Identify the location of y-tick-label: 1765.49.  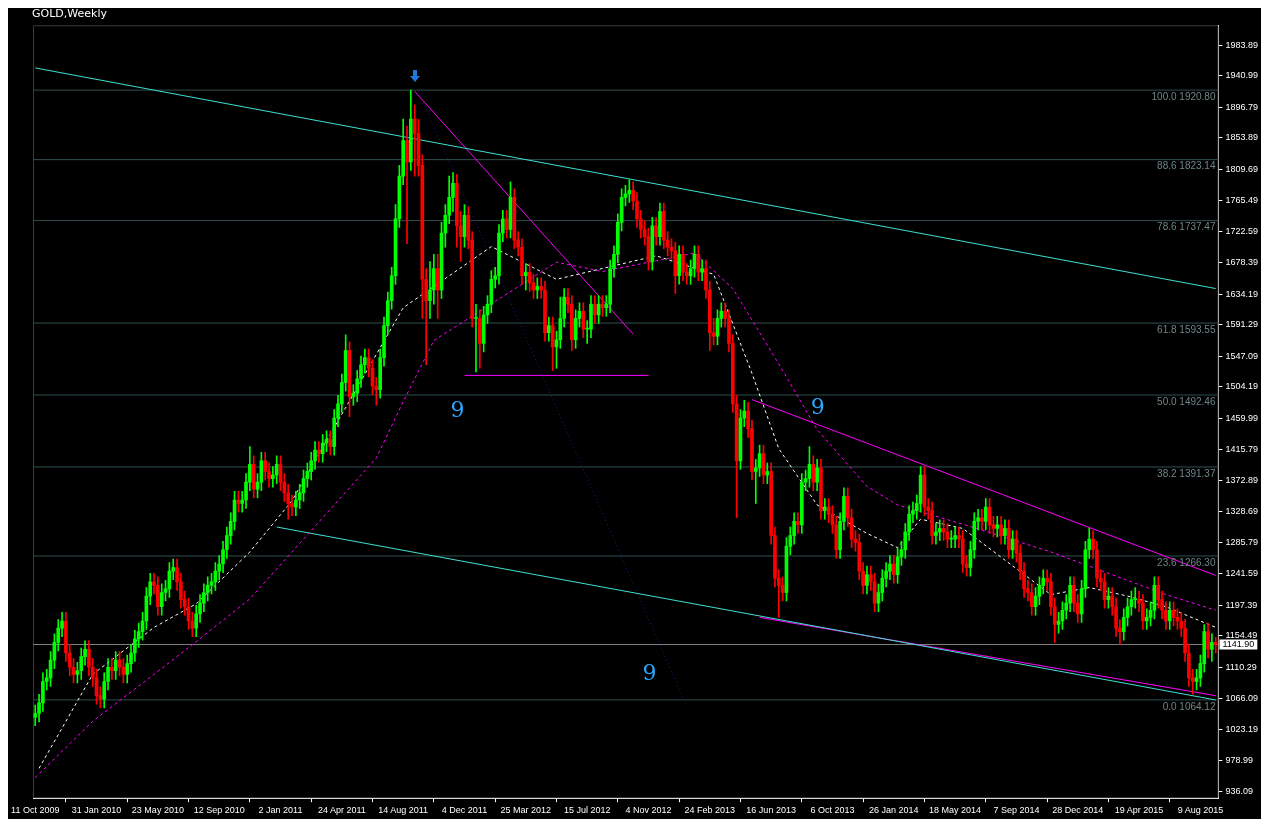
(1242, 200).